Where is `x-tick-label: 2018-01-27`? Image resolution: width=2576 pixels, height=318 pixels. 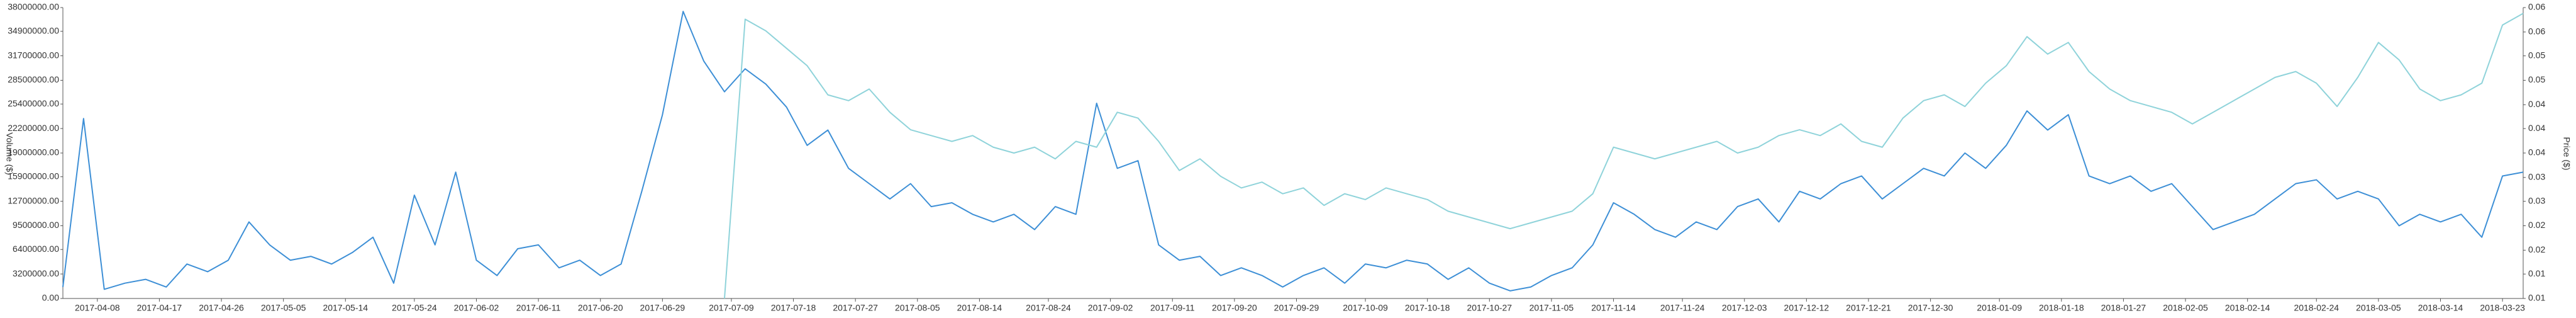
x-tick-label: 2018-01-27 is located at coordinates (2123, 308).